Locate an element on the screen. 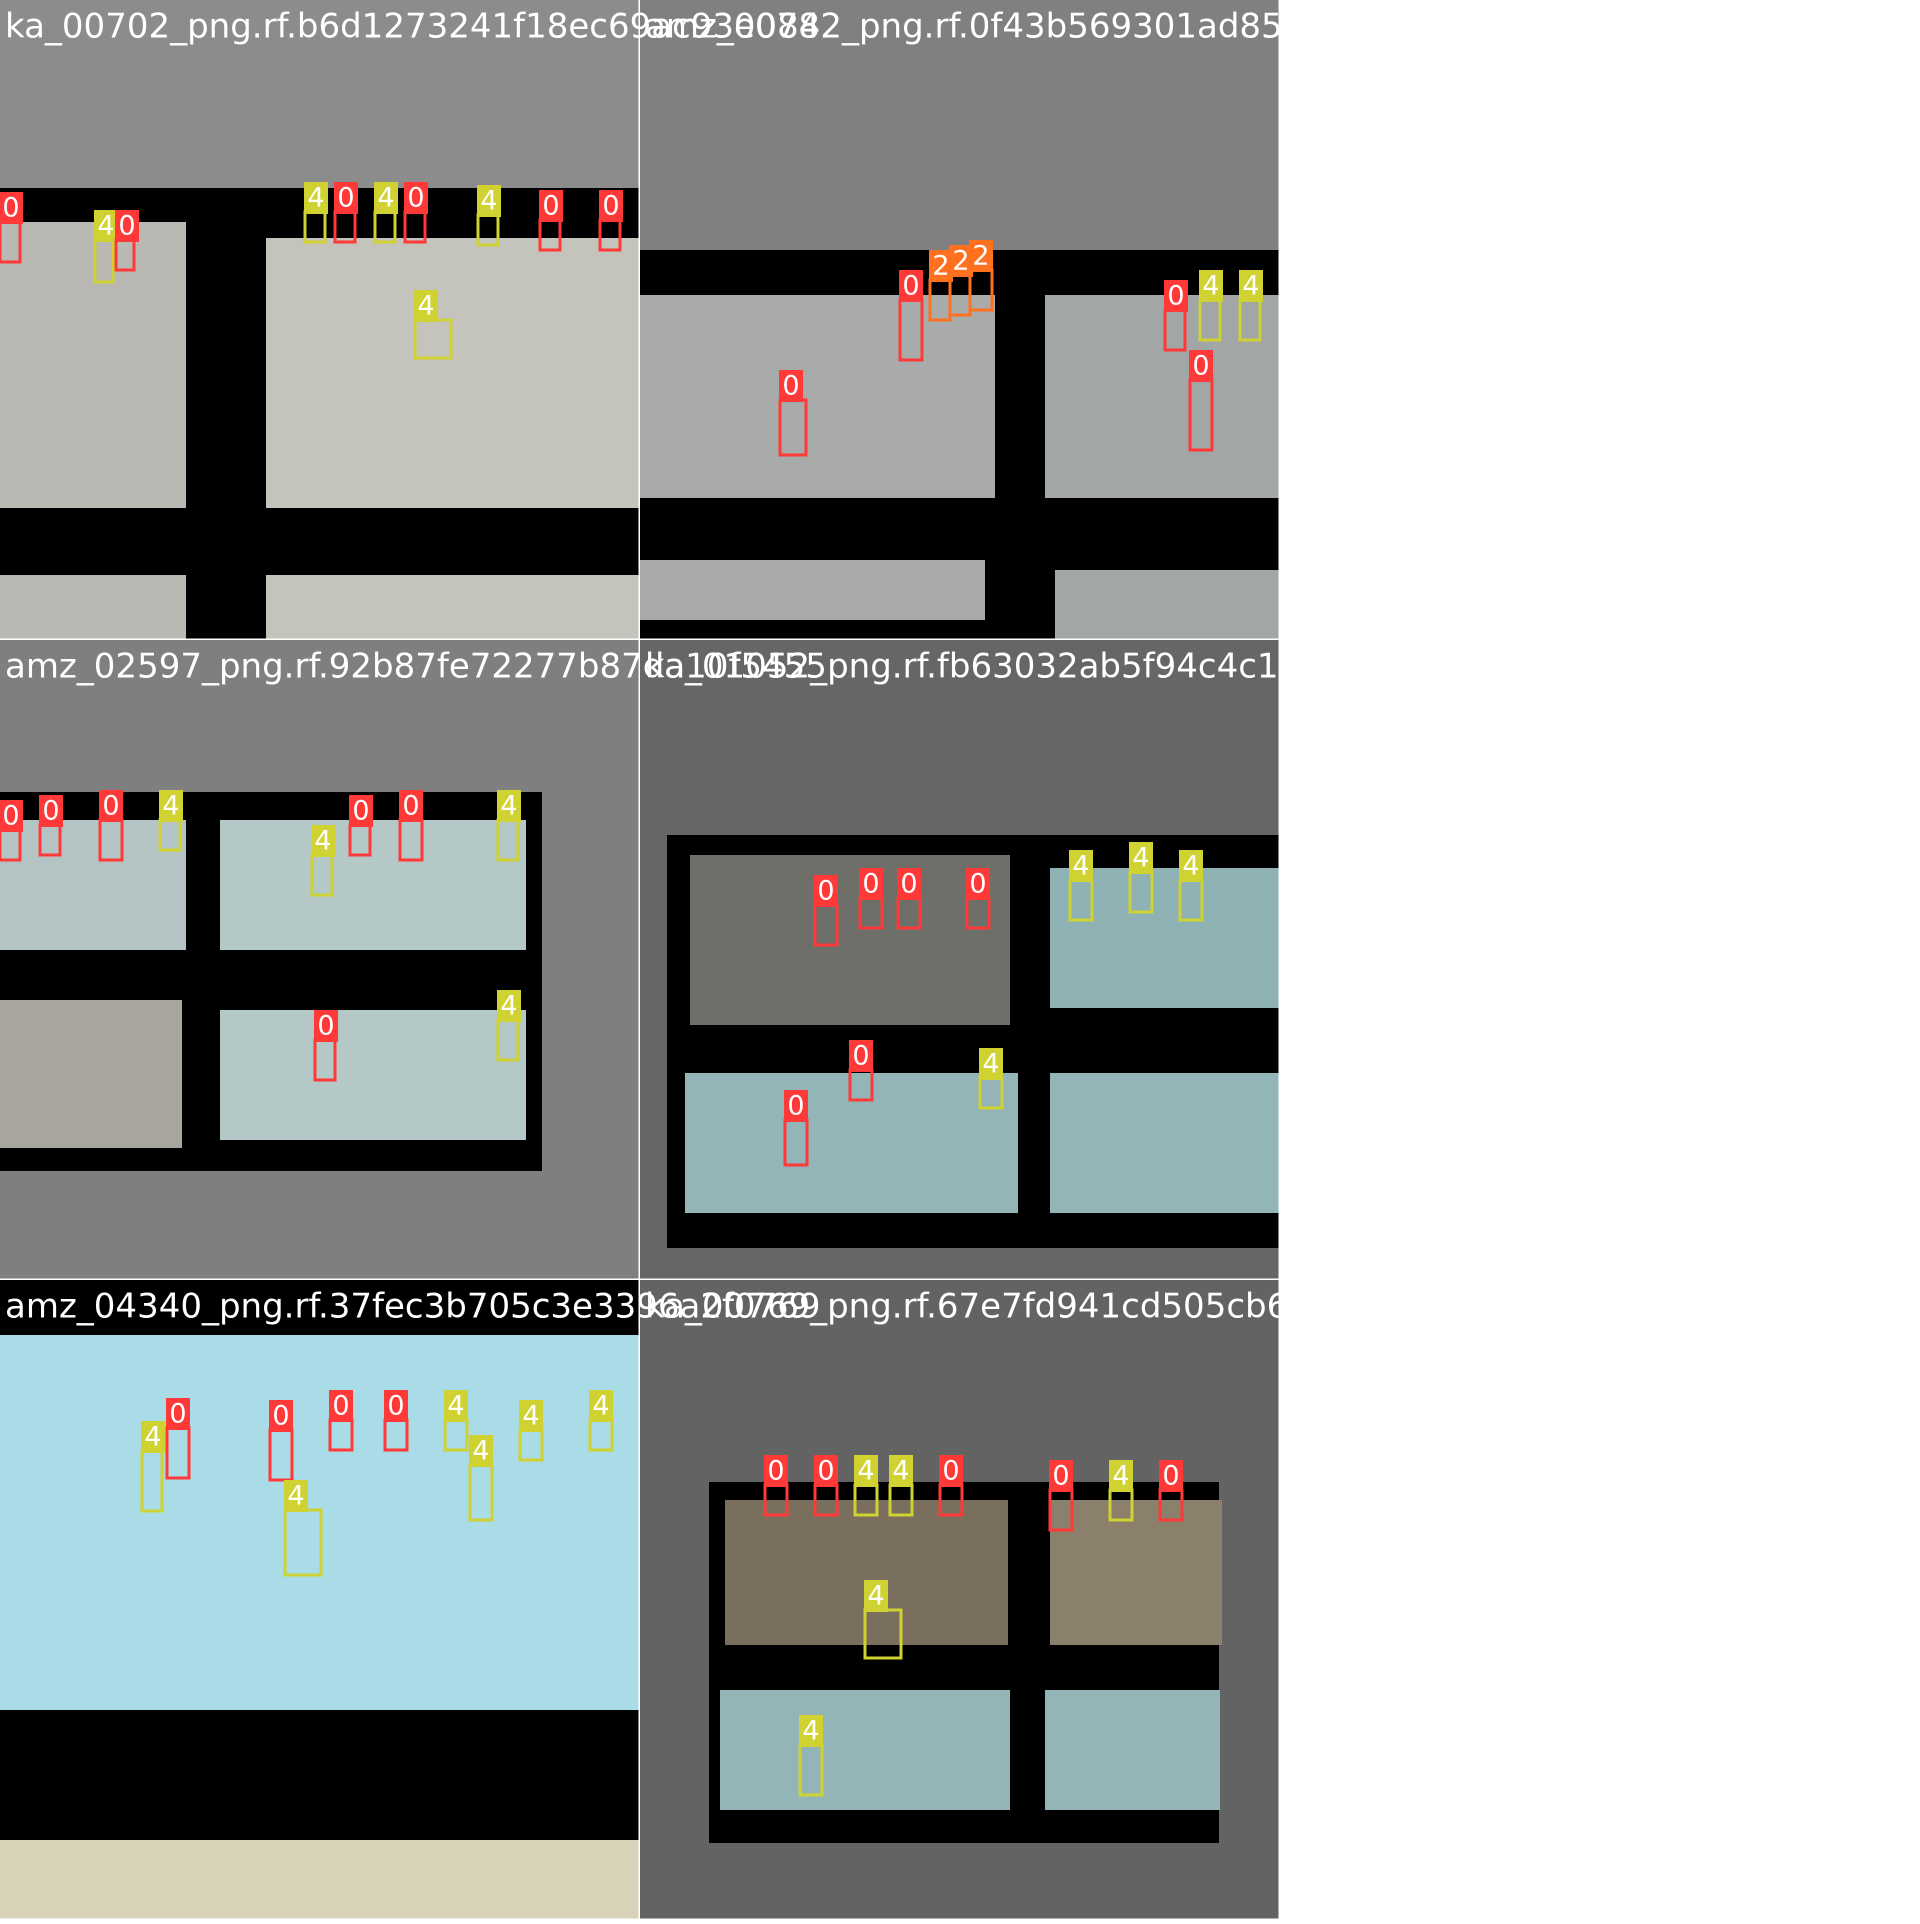  tile: 04 04 0 4 0 4 0 04 is located at coordinates (321, 321).